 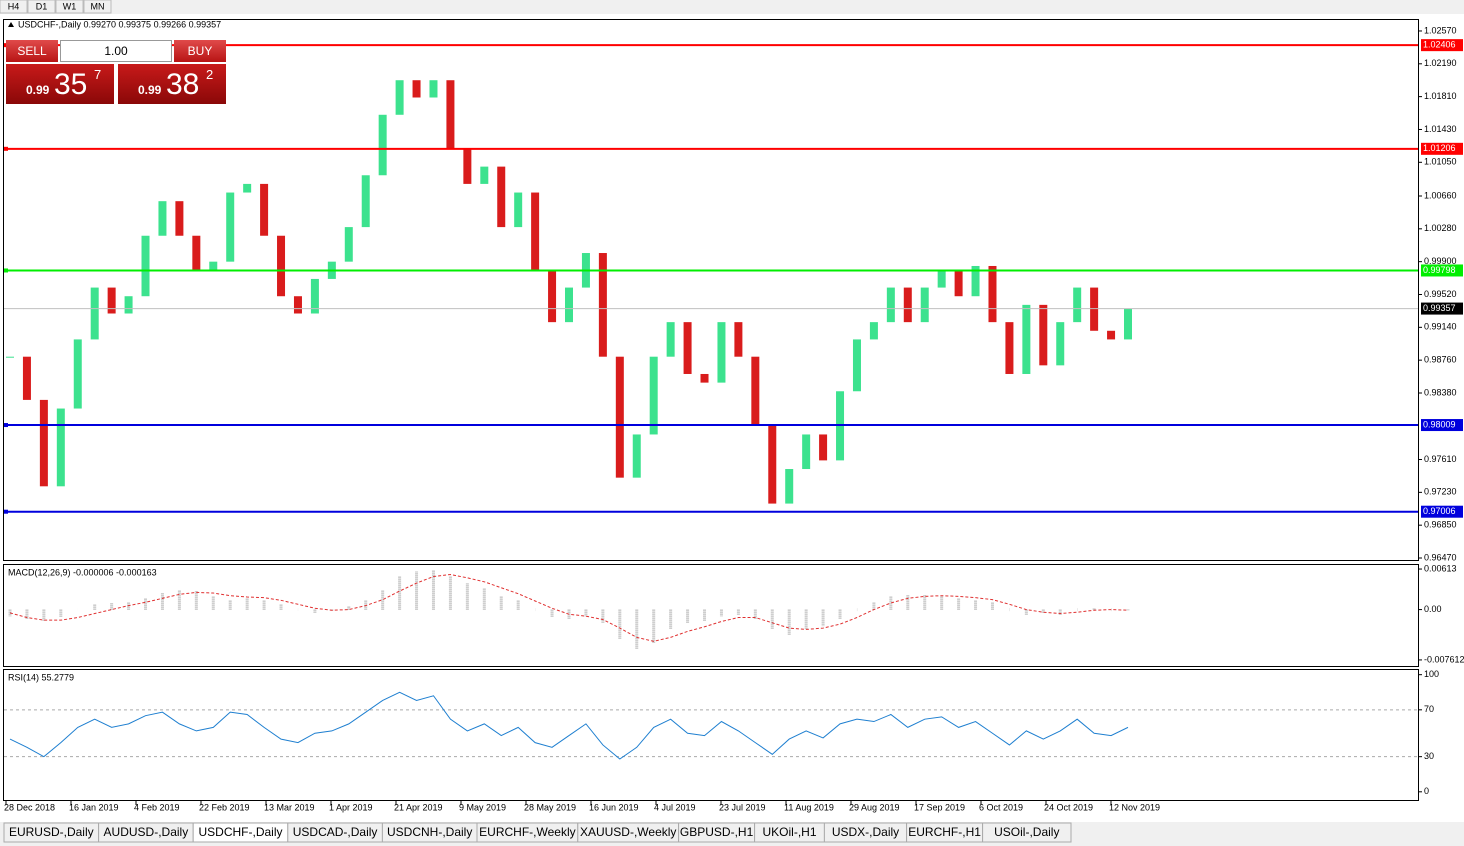 What do you see at coordinates (1001, 807) in the screenshot?
I see `x-tick-label: 6 Oct 2019` at bounding box center [1001, 807].